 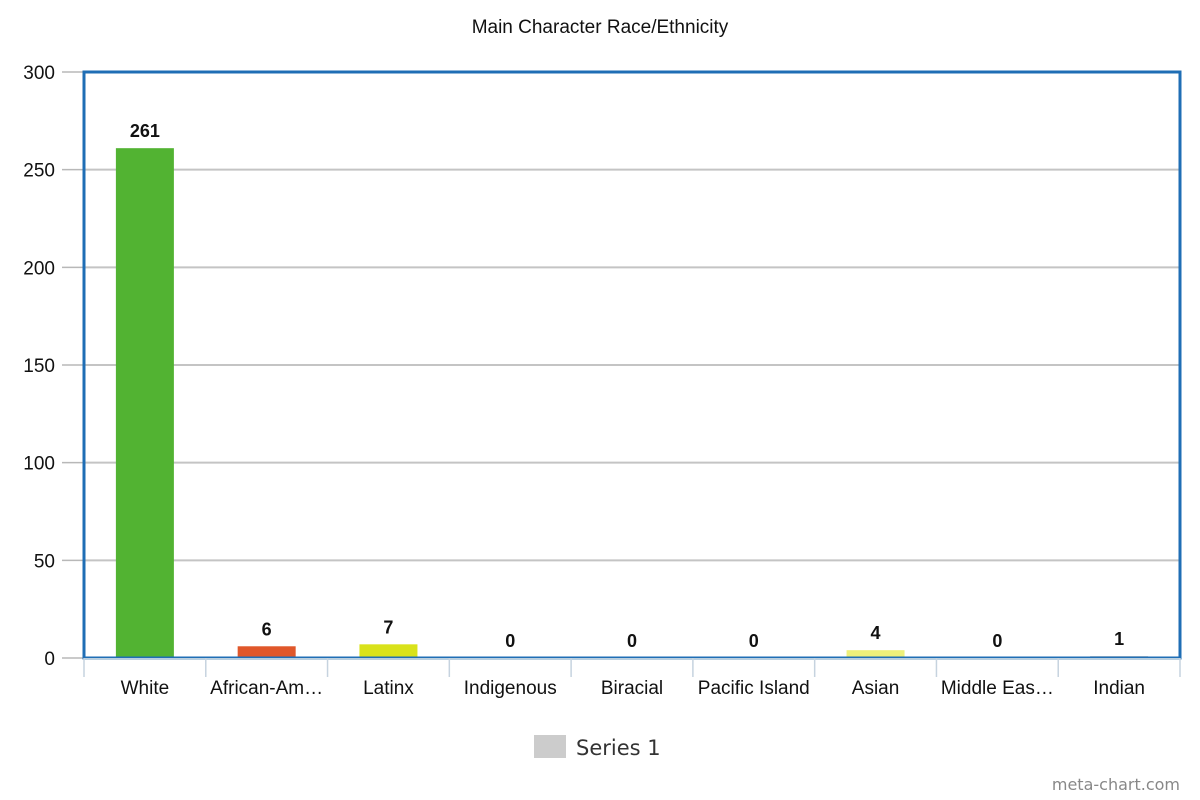 What do you see at coordinates (145, 131) in the screenshot?
I see `data-label: 261` at bounding box center [145, 131].